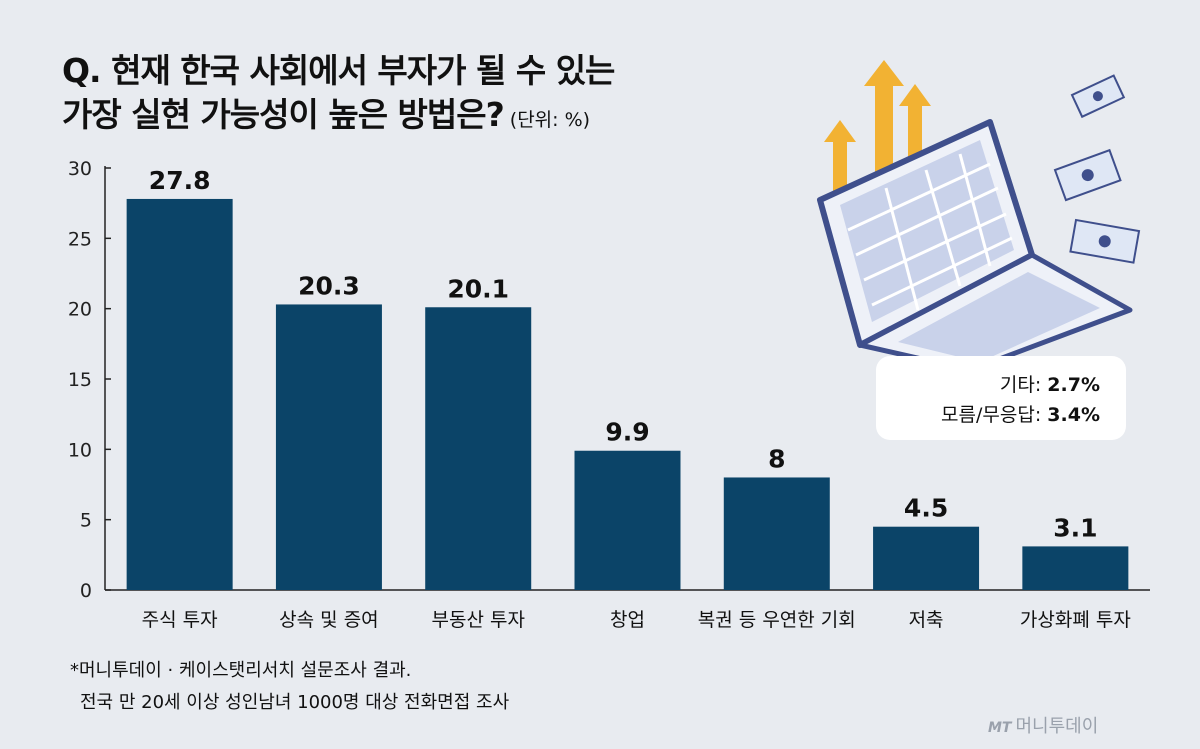 Image resolution: width=1200 pixels, height=749 pixels. I want to click on source-note: *머니투데이 · 케이스탯리서치 설문조사 결과., so click(241, 670).